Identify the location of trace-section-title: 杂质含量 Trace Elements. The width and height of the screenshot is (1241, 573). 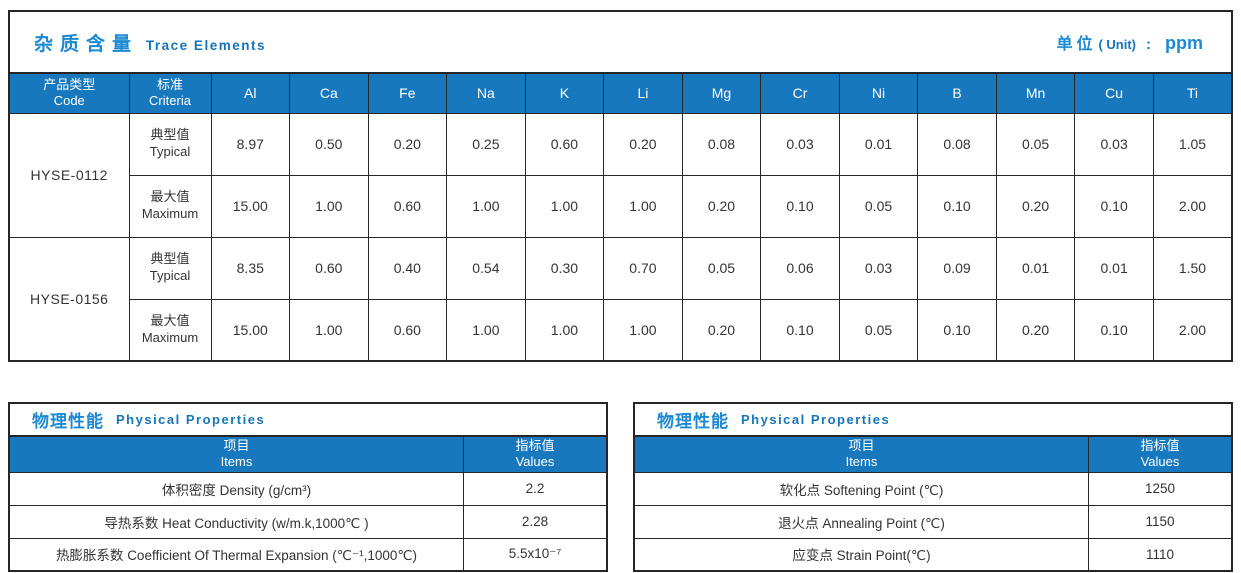
(150, 42).